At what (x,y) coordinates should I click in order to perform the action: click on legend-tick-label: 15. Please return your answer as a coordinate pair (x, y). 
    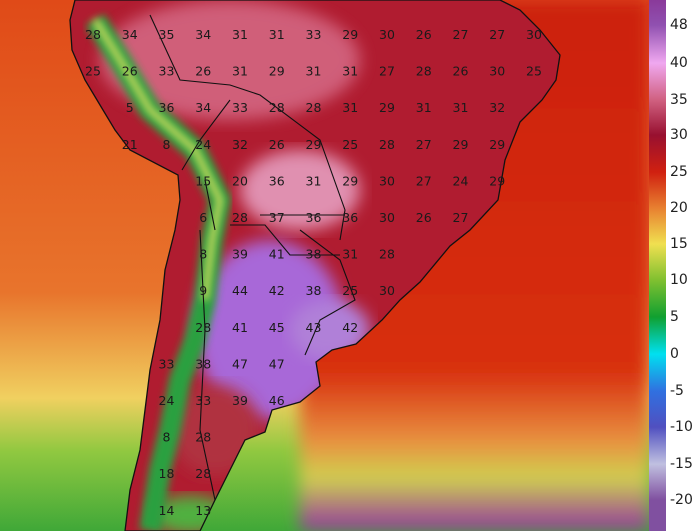
    Looking at the image, I should click on (679, 244).